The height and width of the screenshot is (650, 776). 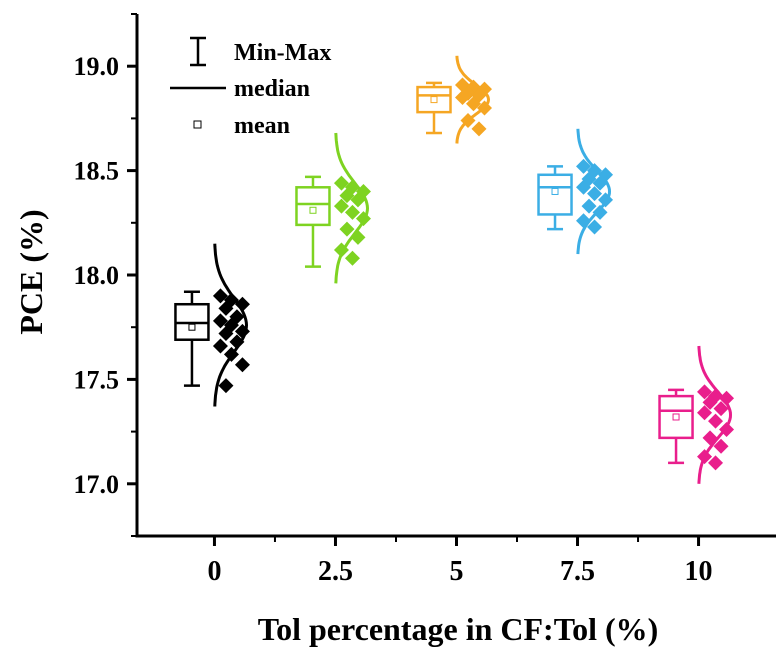 What do you see at coordinates (197, 124) in the screenshot?
I see `legend-mean-icon` at bounding box center [197, 124].